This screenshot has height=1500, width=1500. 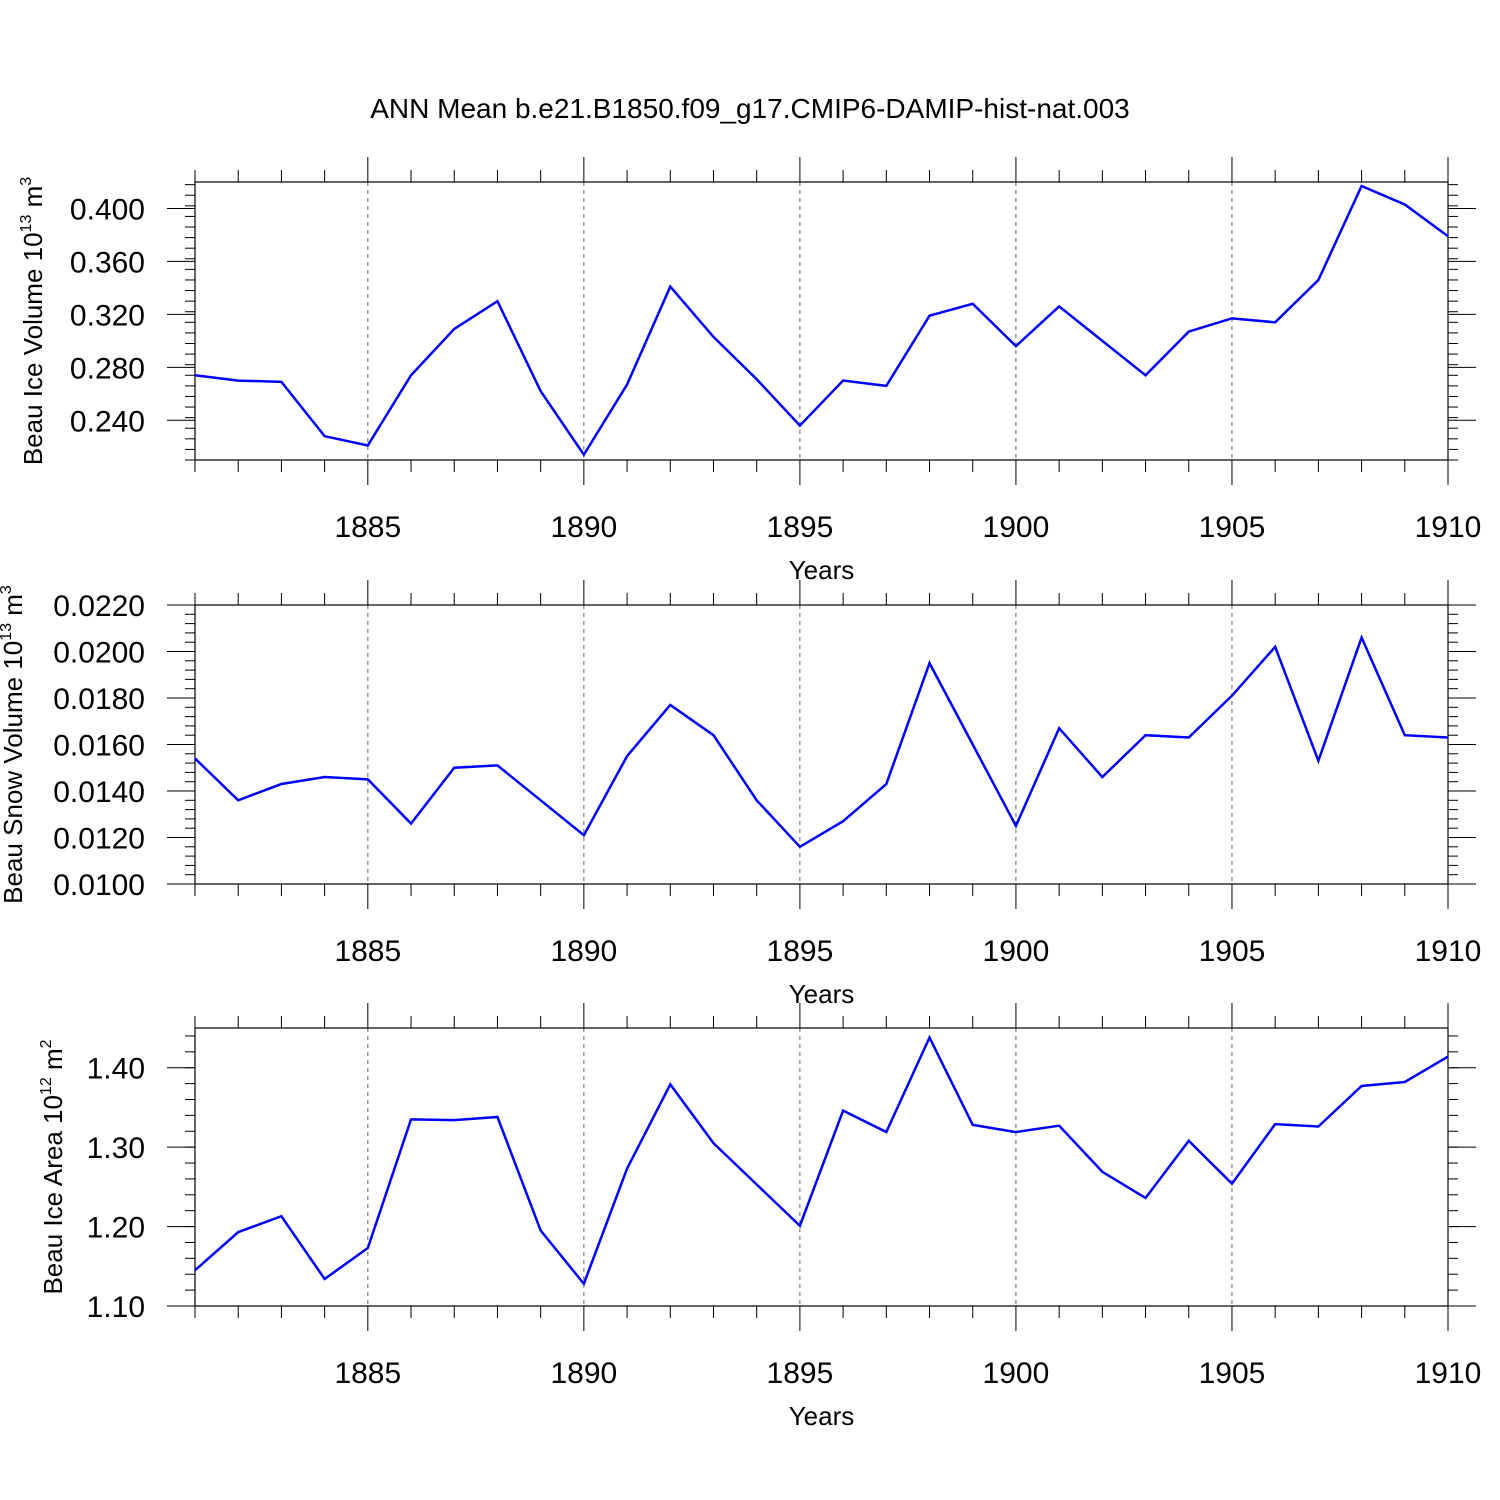 I want to click on y-axis-title: Beau Ice Area 1012 m2, so click(x=53, y=1166).